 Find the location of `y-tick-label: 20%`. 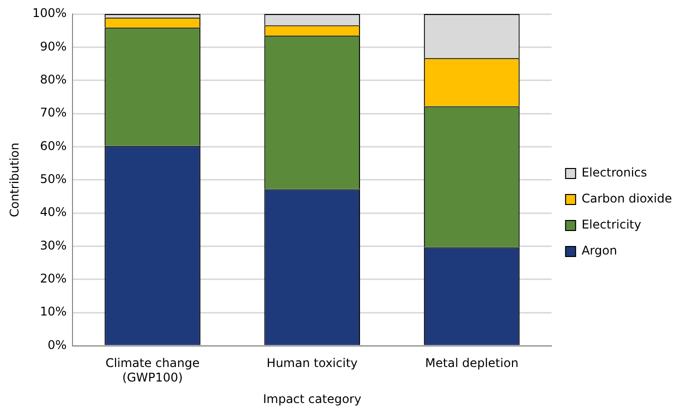

y-tick-label: 20% is located at coordinates (53, 279).